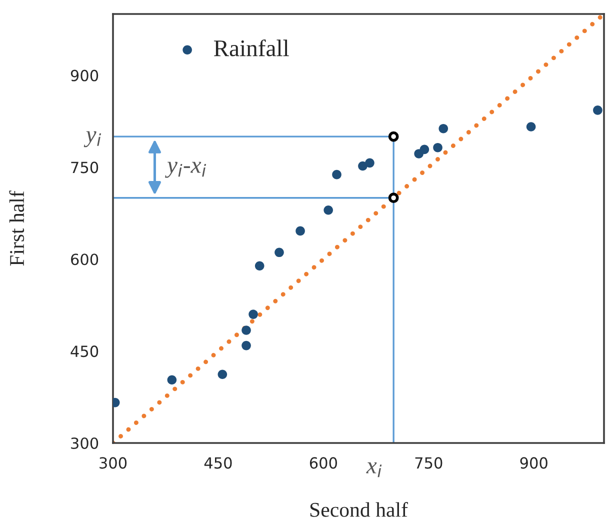  What do you see at coordinates (534, 463) in the screenshot?
I see `x-tick-label: 900` at bounding box center [534, 463].